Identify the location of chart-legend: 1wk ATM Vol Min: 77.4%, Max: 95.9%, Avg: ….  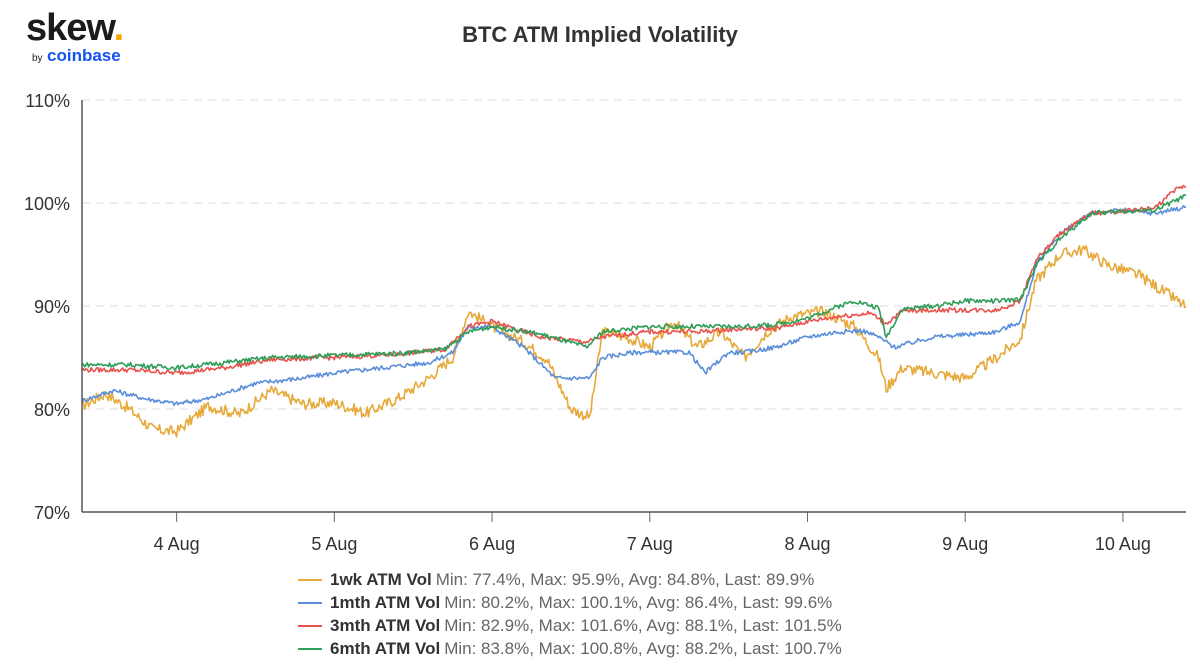
(570, 614).